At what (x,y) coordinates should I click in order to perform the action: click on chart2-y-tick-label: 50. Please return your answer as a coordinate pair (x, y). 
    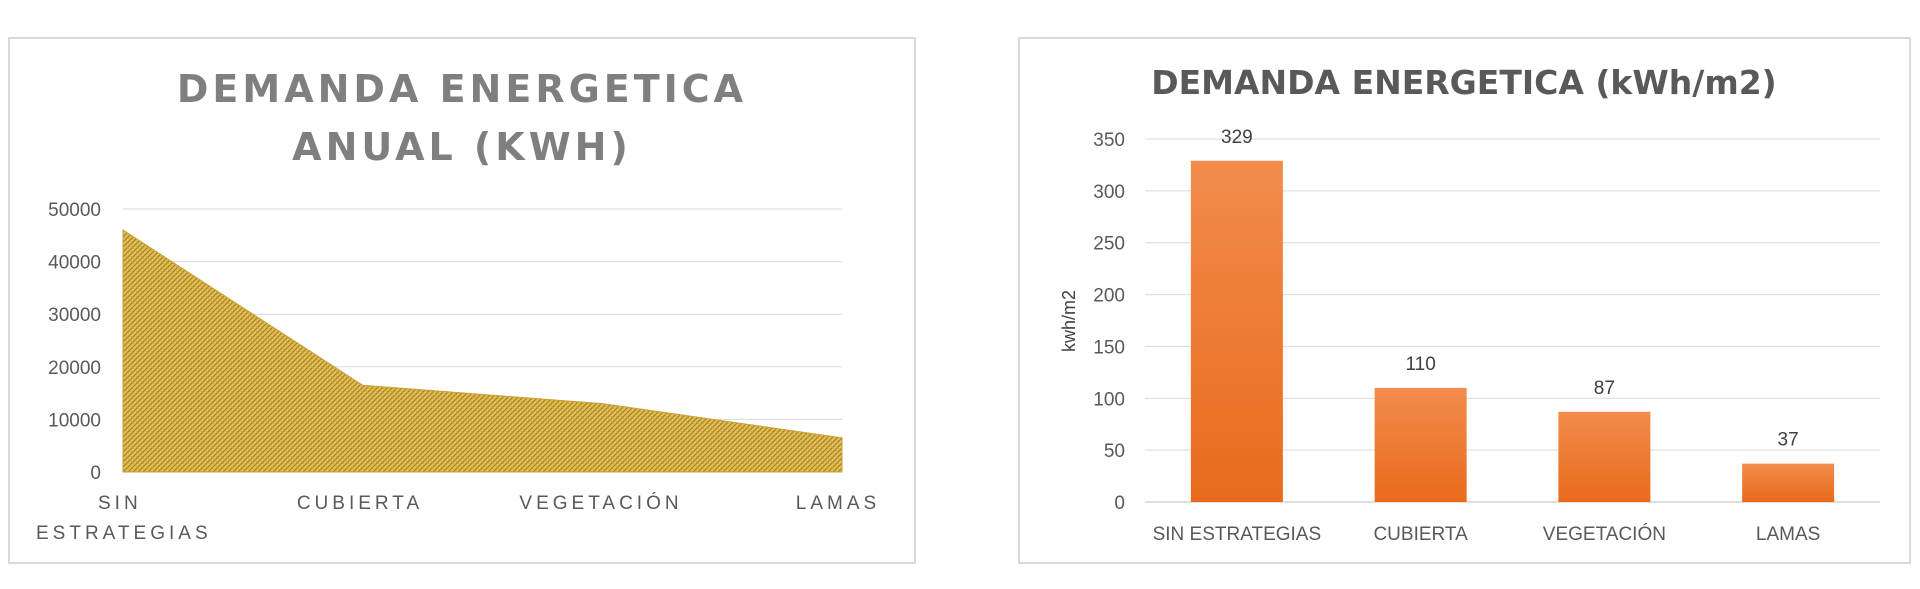
    Looking at the image, I should click on (1114, 451).